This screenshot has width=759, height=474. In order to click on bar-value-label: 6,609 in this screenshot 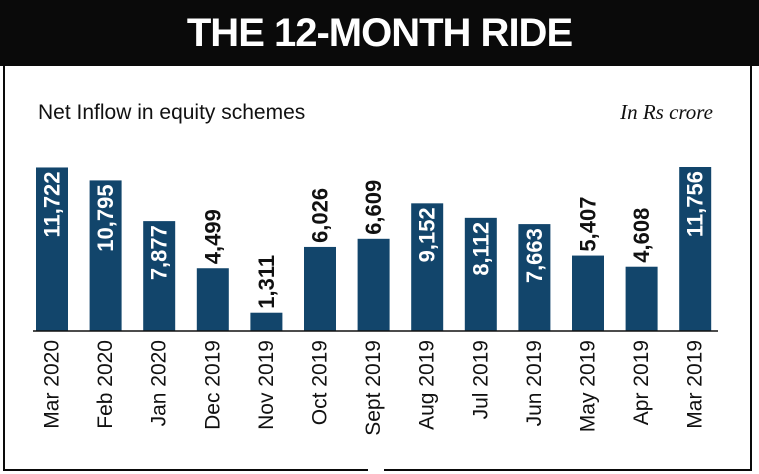, I will do `click(373, 207)`.